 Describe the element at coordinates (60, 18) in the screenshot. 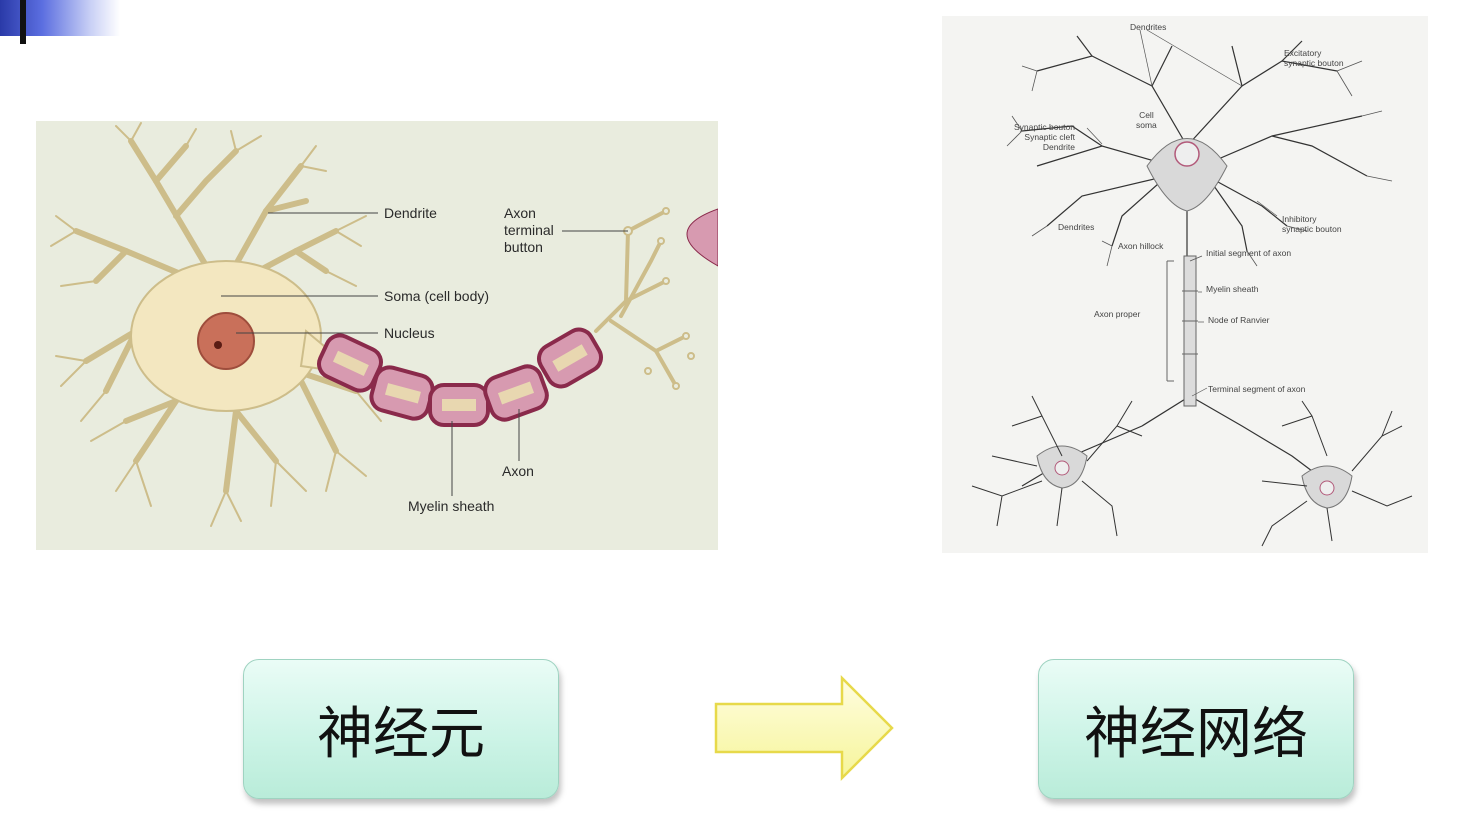

I see `title-accent-gradient` at that location.